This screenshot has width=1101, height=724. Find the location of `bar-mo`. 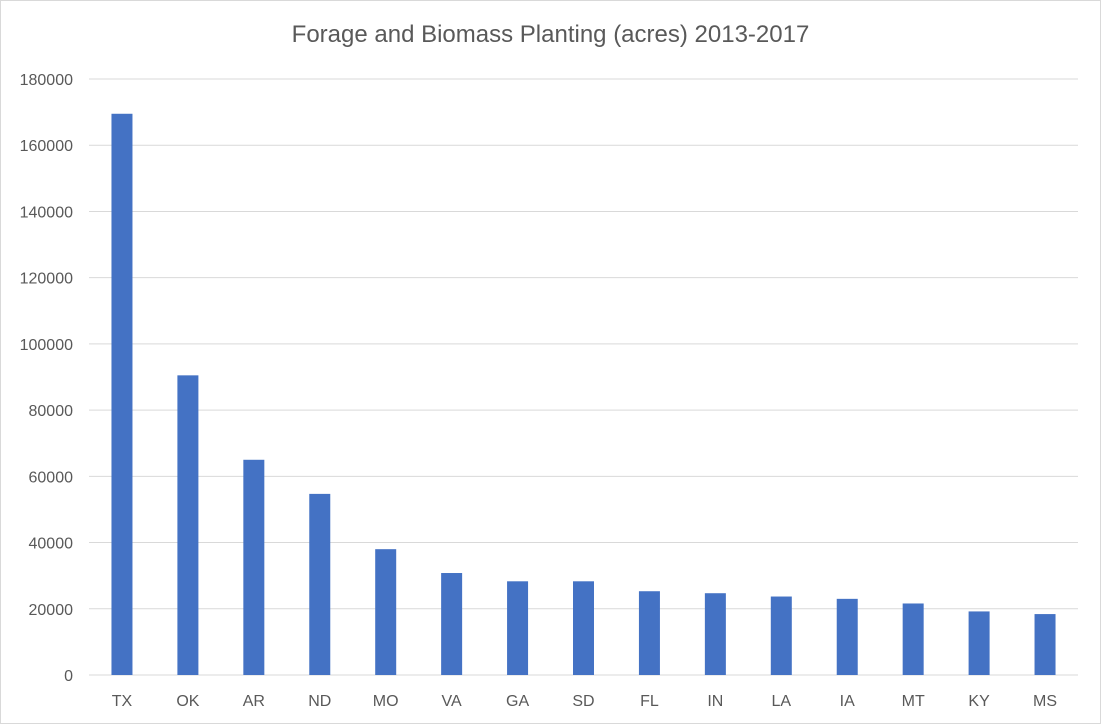

bar-mo is located at coordinates (386, 612).